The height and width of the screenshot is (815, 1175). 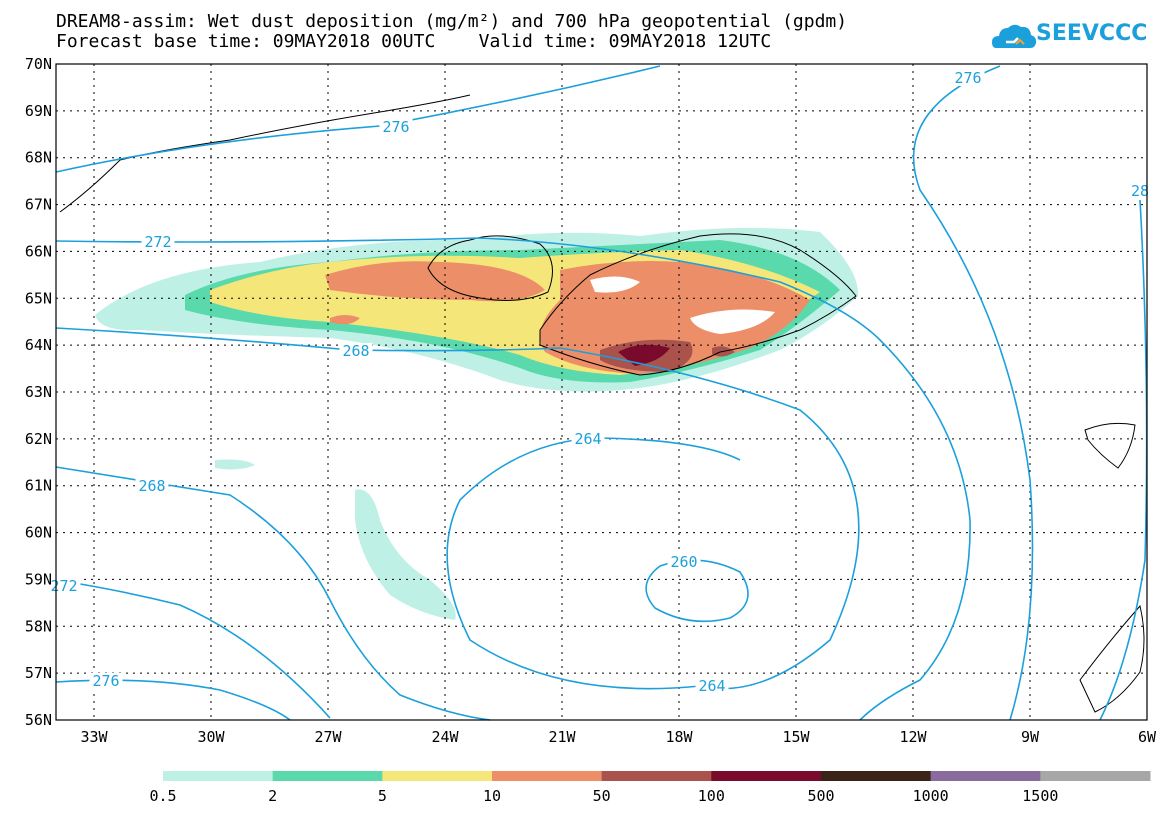 What do you see at coordinates (38, 205) in the screenshot?
I see `lat-label: 67N` at bounding box center [38, 205].